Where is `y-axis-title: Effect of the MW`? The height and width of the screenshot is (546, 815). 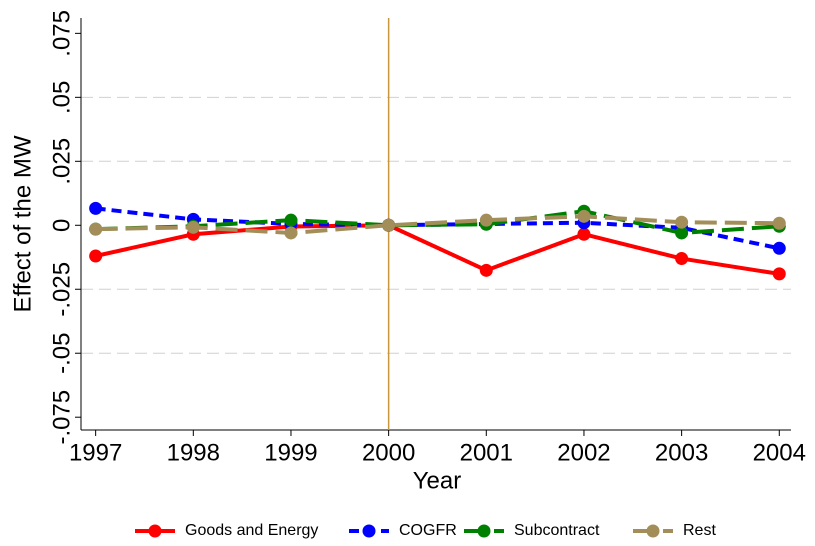 y-axis-title: Effect of the MW is located at coordinates (22, 223).